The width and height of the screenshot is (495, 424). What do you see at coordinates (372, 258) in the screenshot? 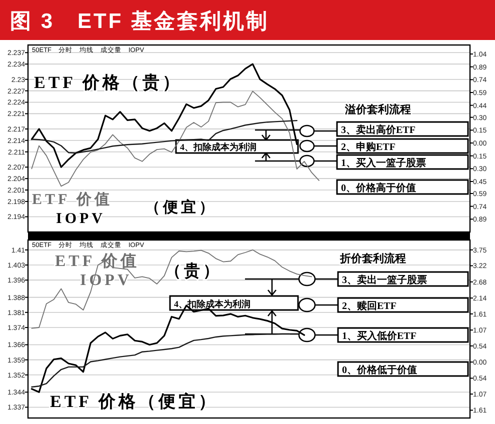
I see `annotation: 折价套利流程` at bounding box center [372, 258].